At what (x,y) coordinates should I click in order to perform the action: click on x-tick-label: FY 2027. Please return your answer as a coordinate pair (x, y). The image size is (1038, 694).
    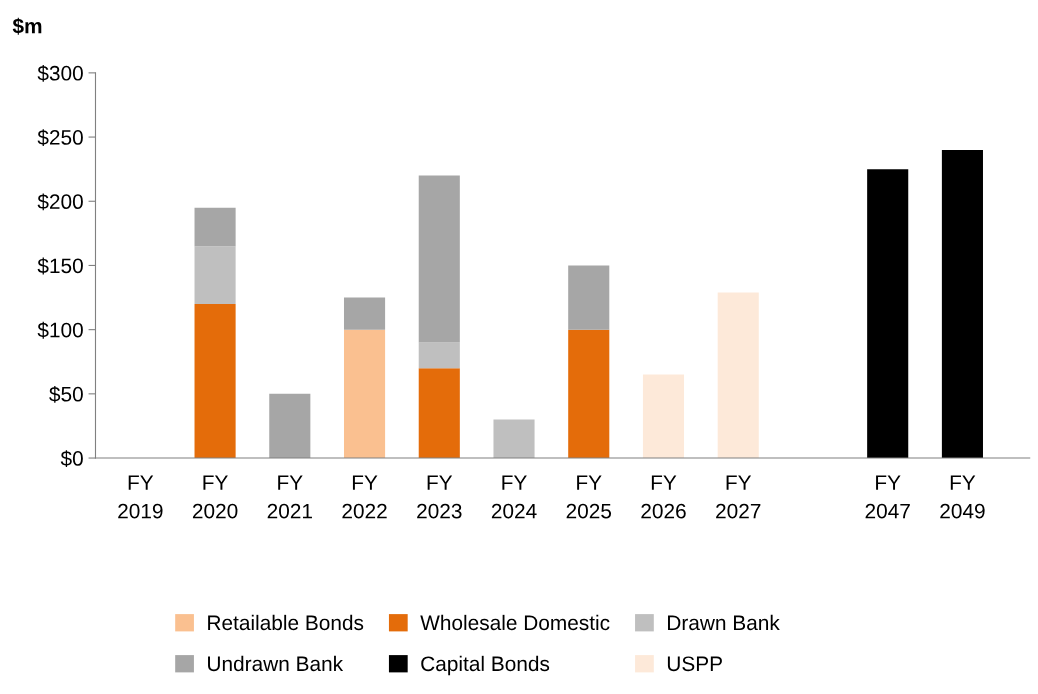
    Looking at the image, I should click on (738, 497).